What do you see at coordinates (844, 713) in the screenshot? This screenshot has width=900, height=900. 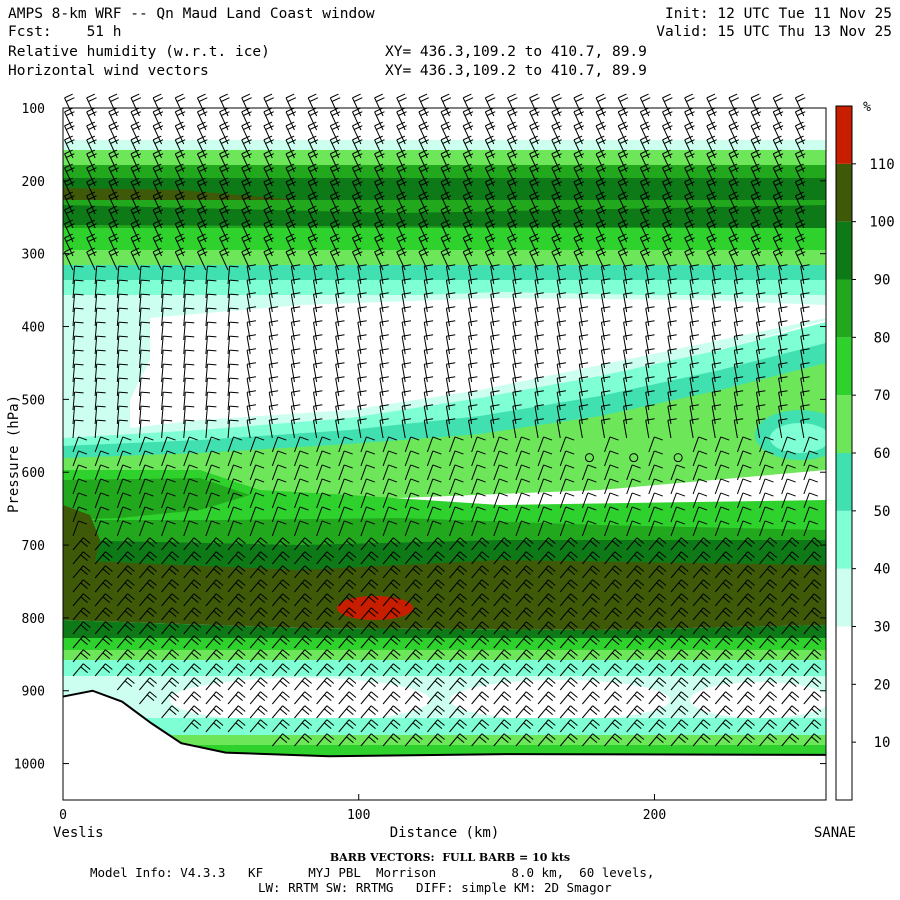 I see `colorbar-bin` at bounding box center [844, 713].